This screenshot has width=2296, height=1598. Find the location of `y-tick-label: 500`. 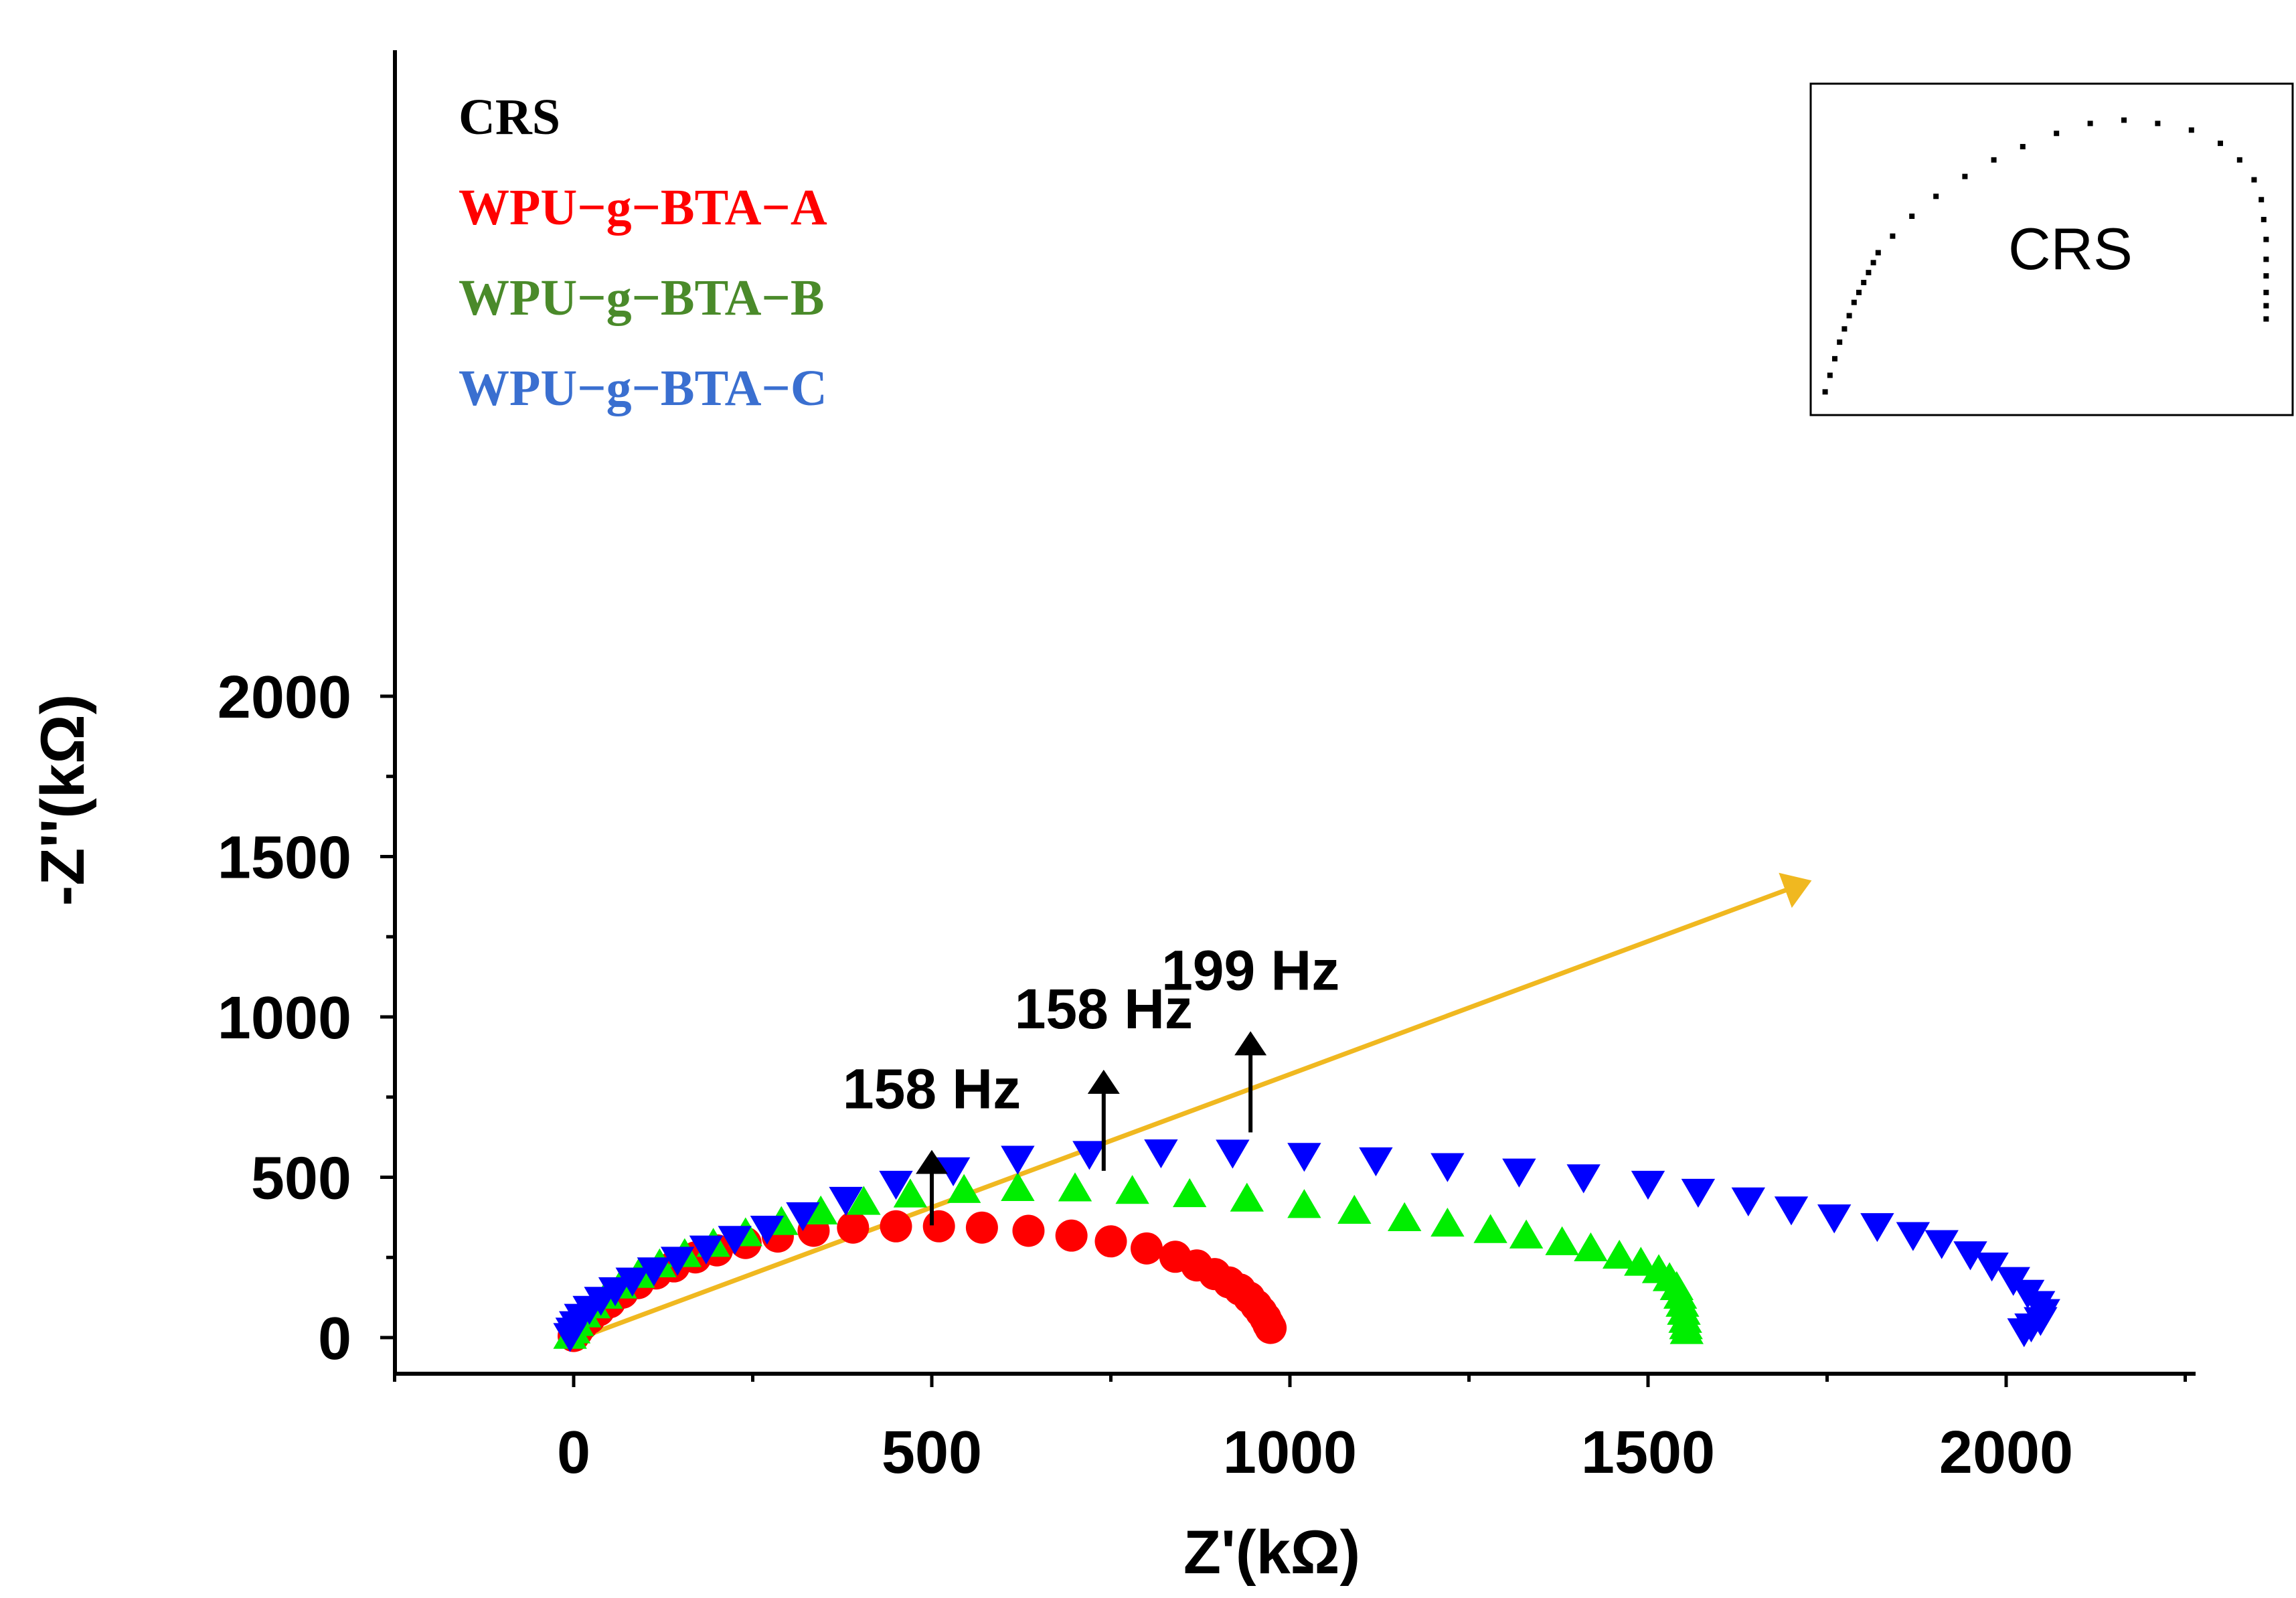

y-tick-label: 500 is located at coordinates (301, 1178).